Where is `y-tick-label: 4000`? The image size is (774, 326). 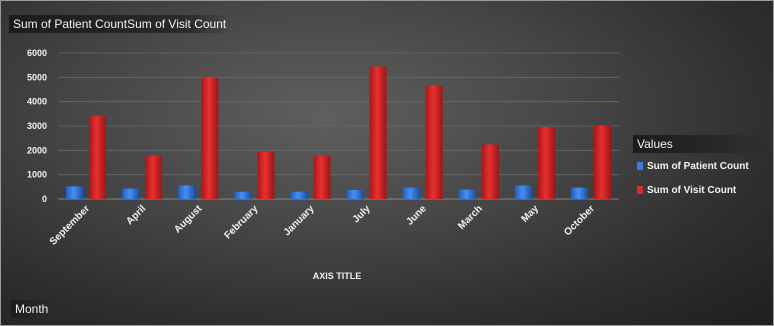
y-tick-label: 4000 is located at coordinates (37, 102).